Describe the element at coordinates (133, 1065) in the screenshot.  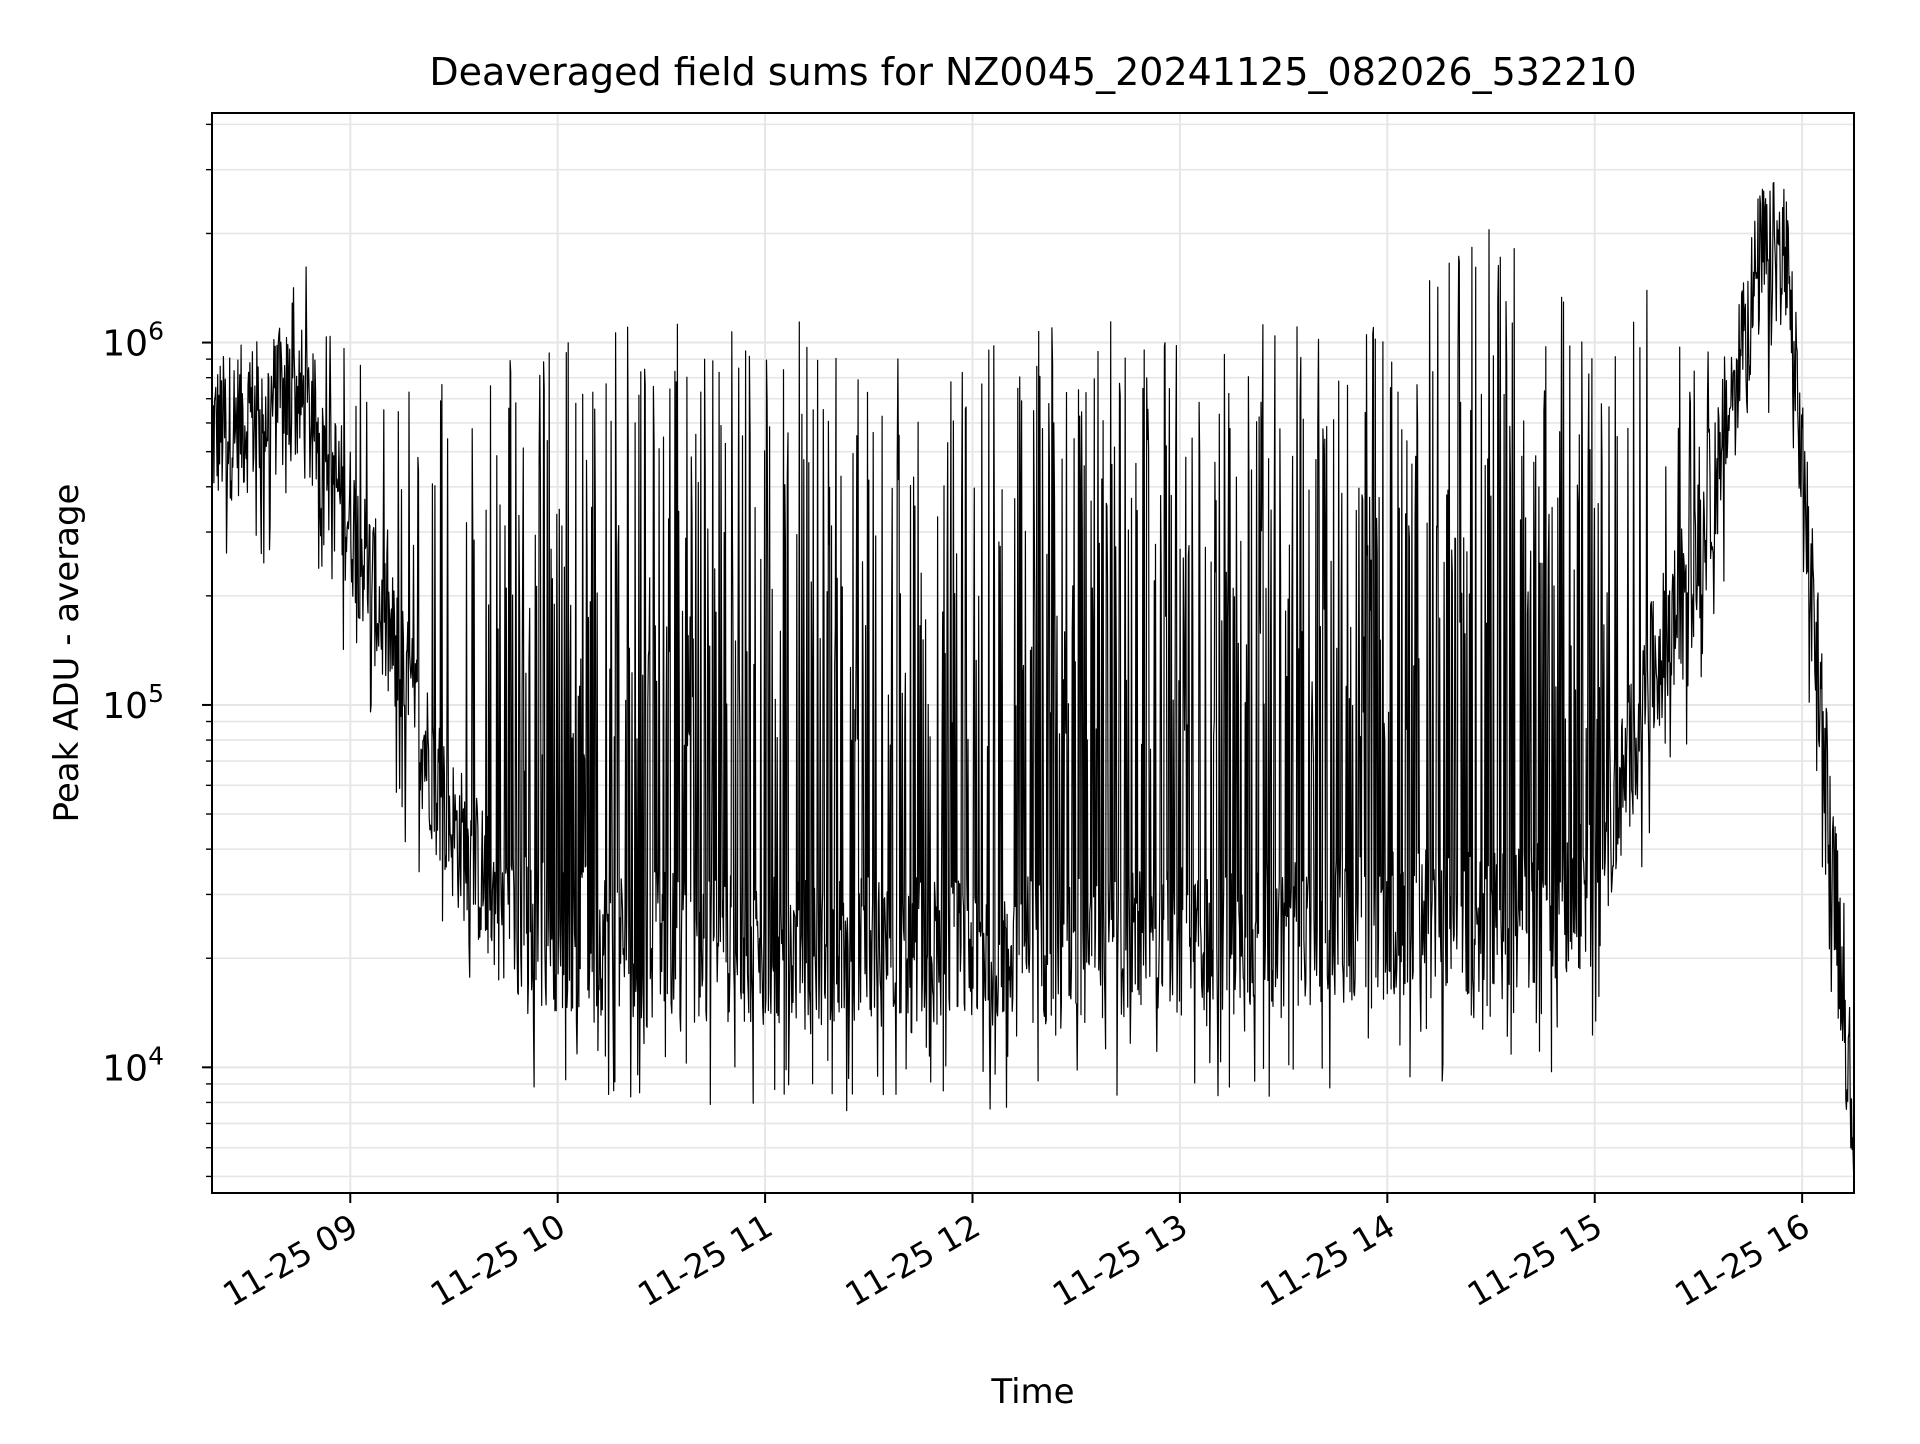
I see `y-tick-label: 10⁴` at that location.